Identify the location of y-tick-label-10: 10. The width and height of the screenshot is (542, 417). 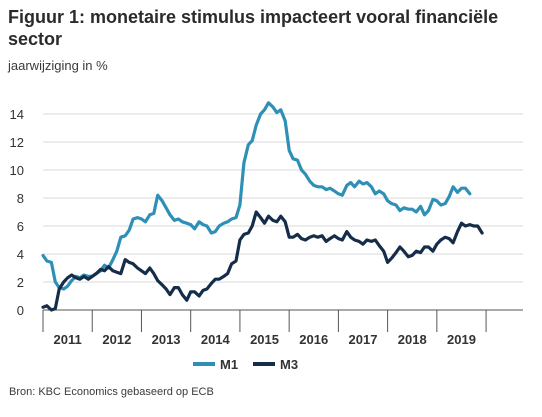
(17, 170).